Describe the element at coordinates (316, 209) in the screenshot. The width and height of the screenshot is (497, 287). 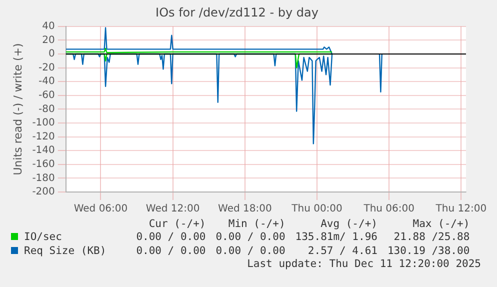
I see `x-tick-label: Thu 00:00` at that location.